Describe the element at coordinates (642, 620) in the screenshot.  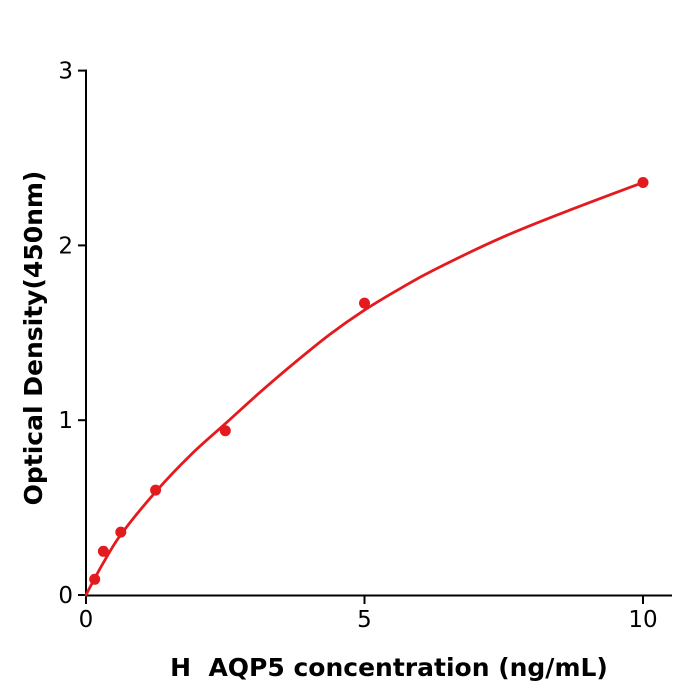
I see `x-tick-label-10: 10` at that location.